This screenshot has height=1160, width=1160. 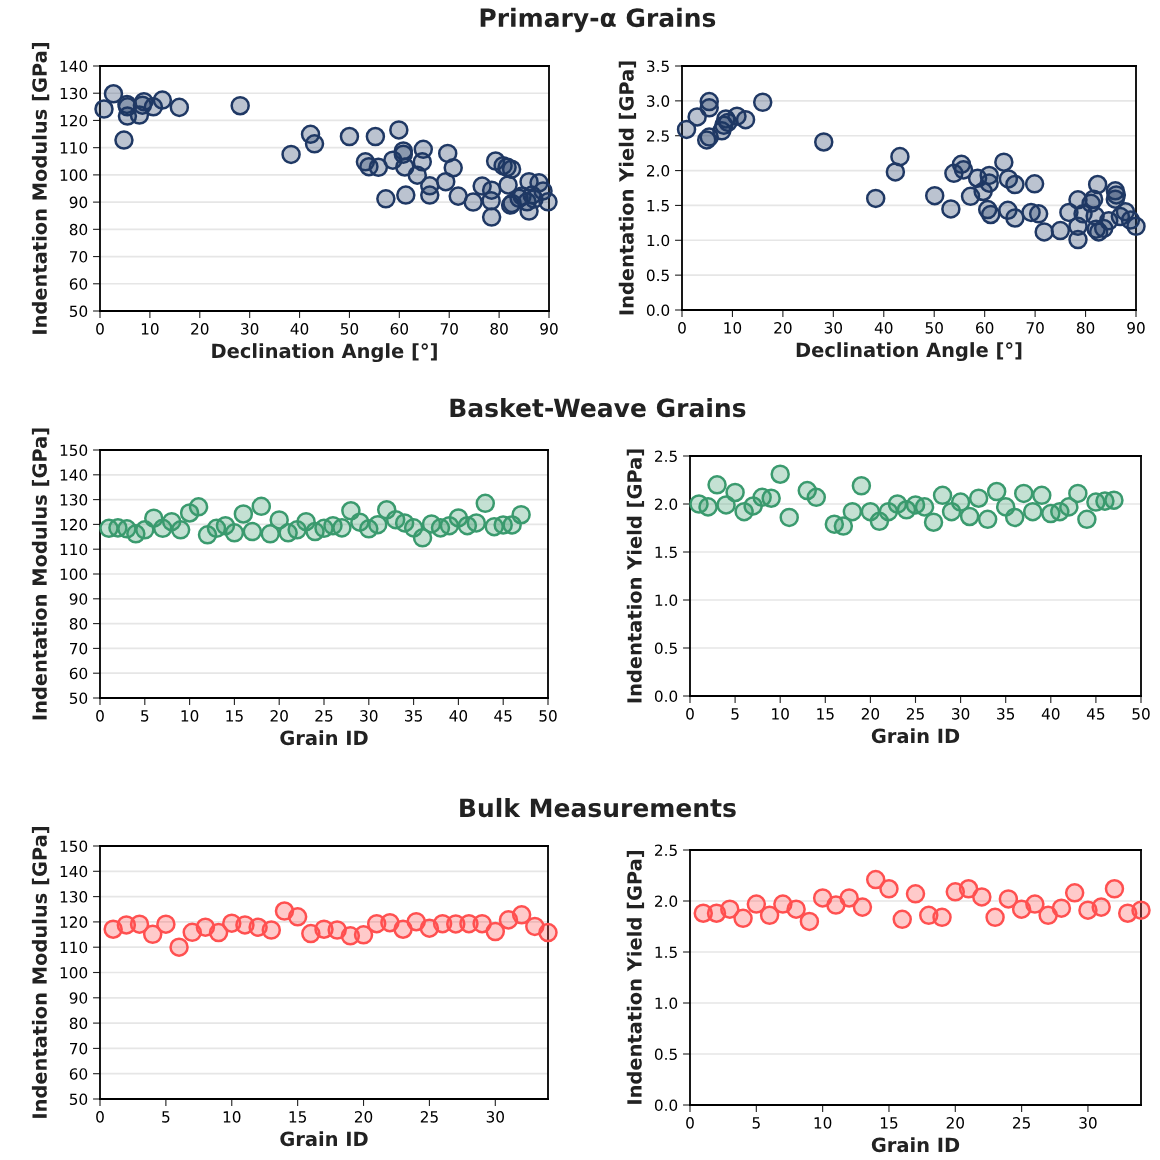 I want to click on y-tick-label: 1.5, so click(x=666, y=952).